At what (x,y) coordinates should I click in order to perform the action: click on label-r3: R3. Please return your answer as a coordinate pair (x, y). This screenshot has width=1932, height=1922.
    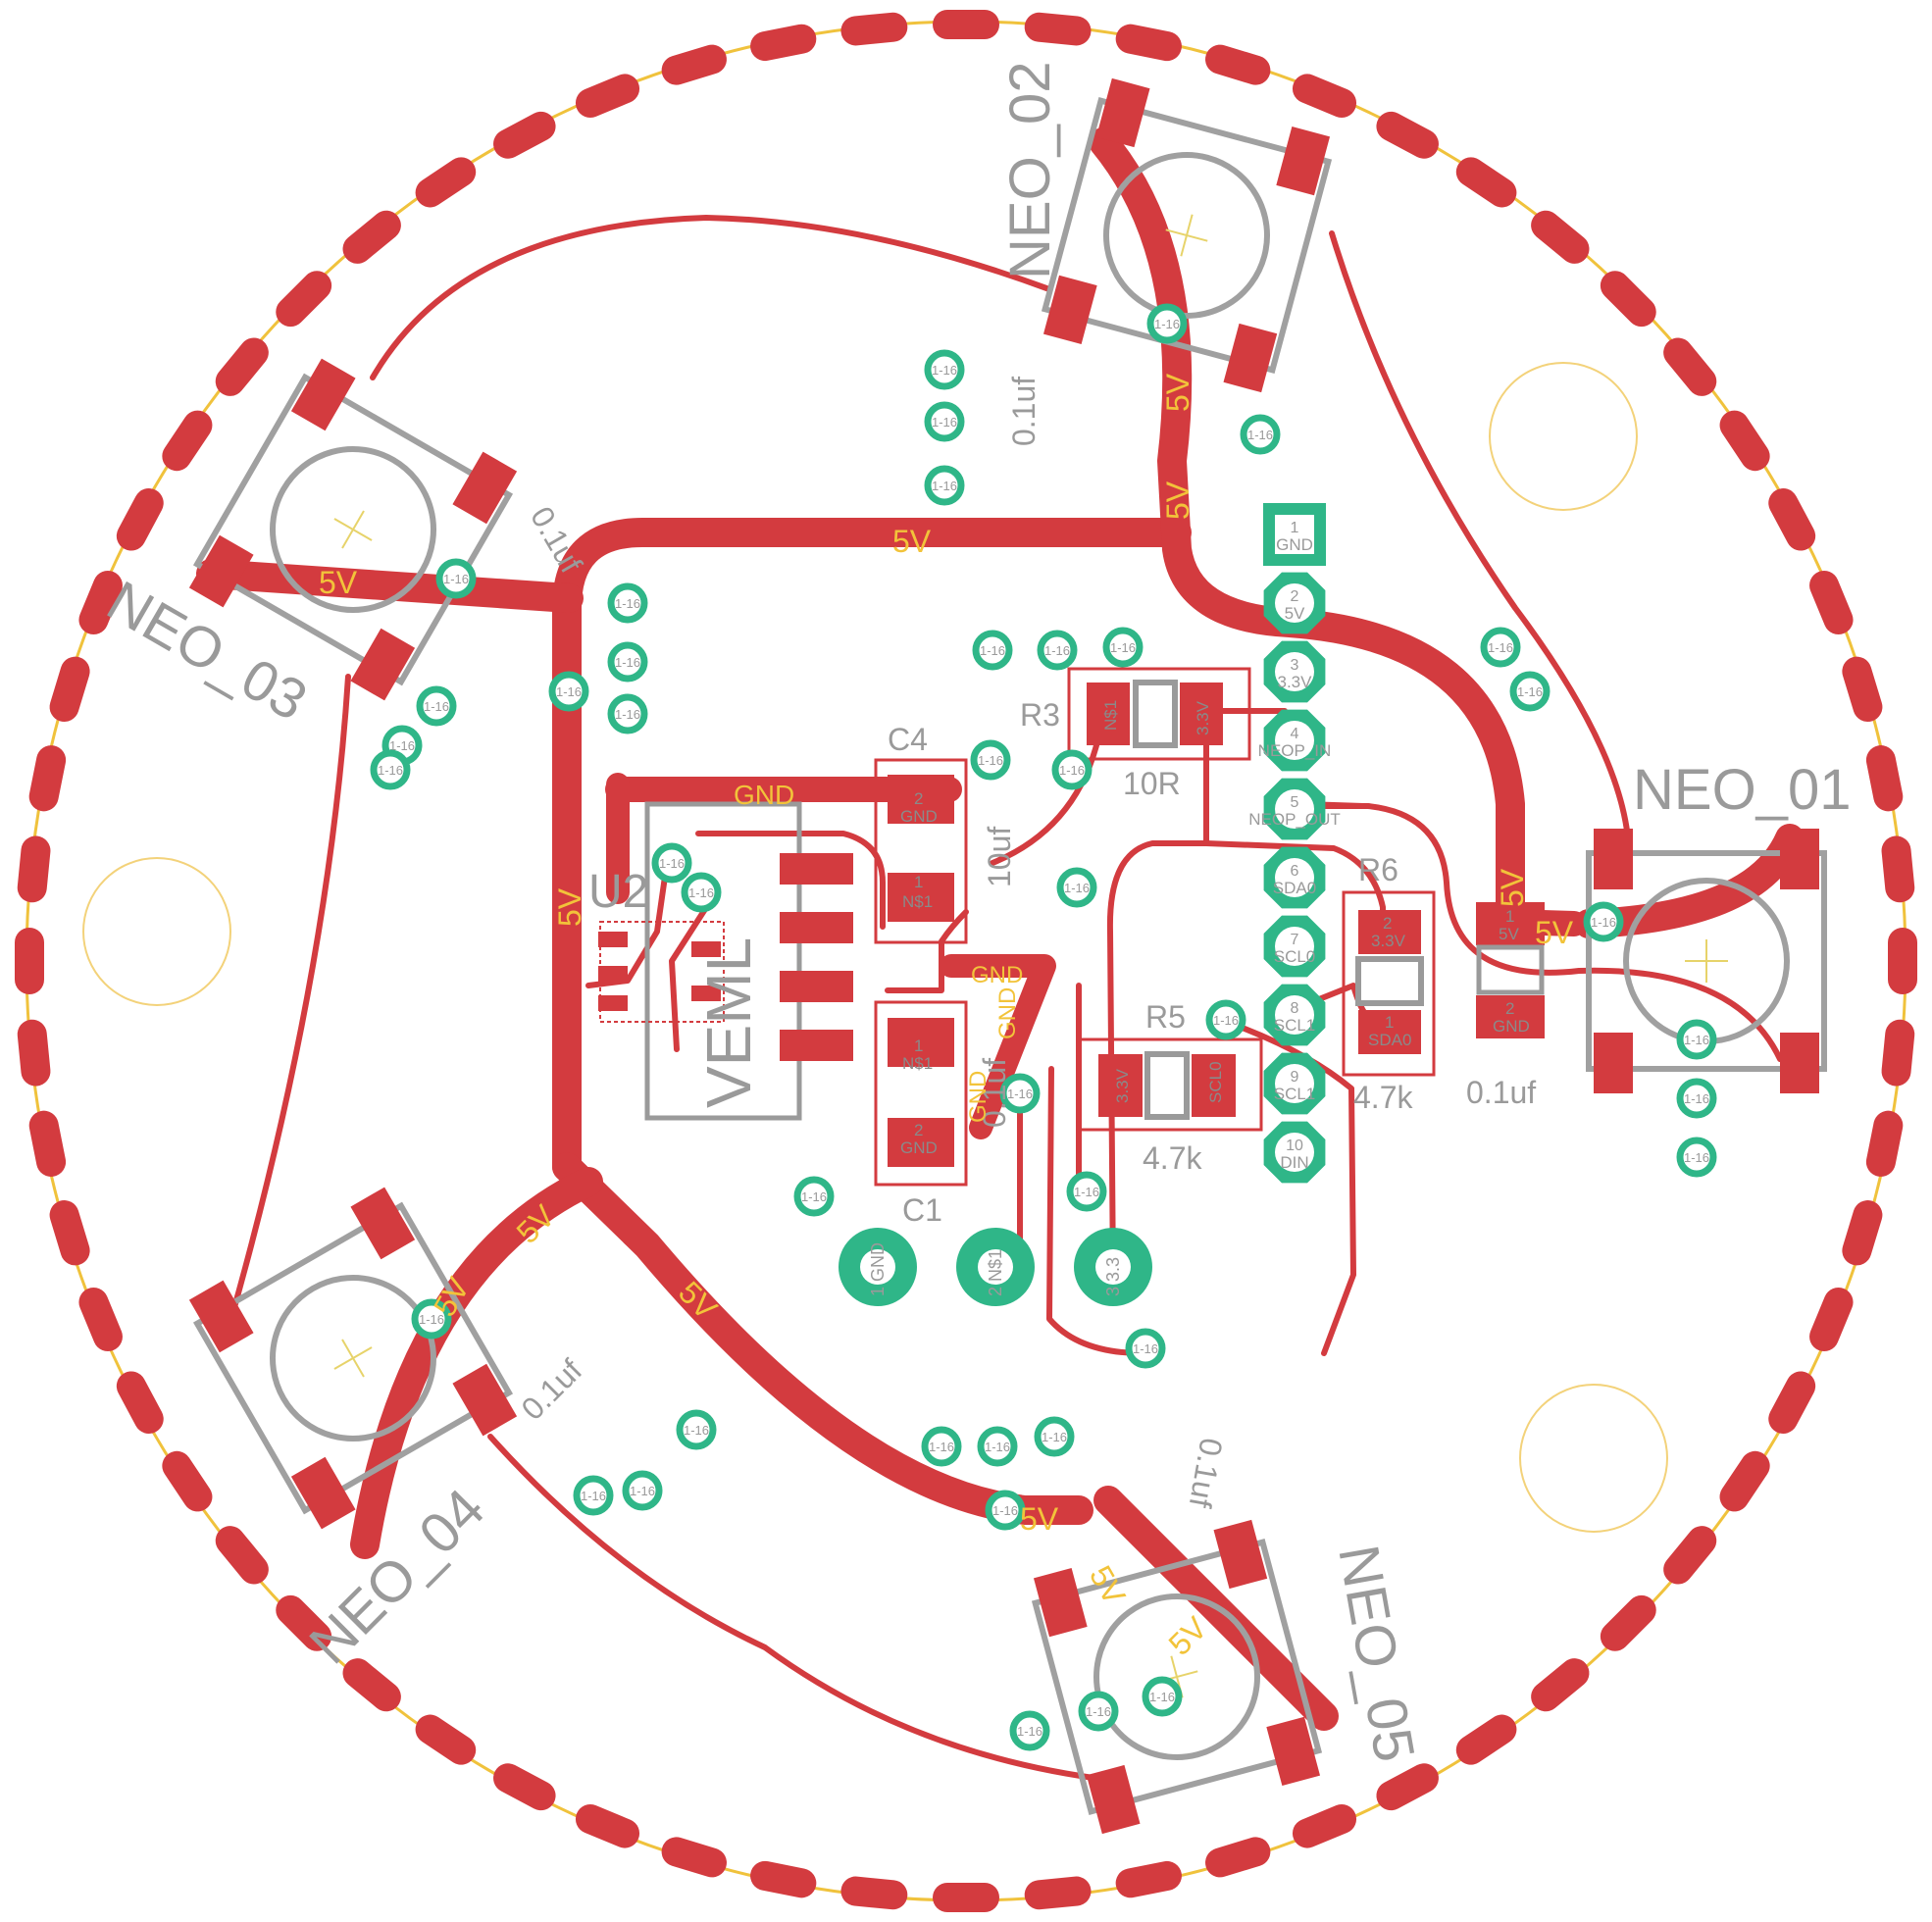
    Looking at the image, I should click on (1040, 715).